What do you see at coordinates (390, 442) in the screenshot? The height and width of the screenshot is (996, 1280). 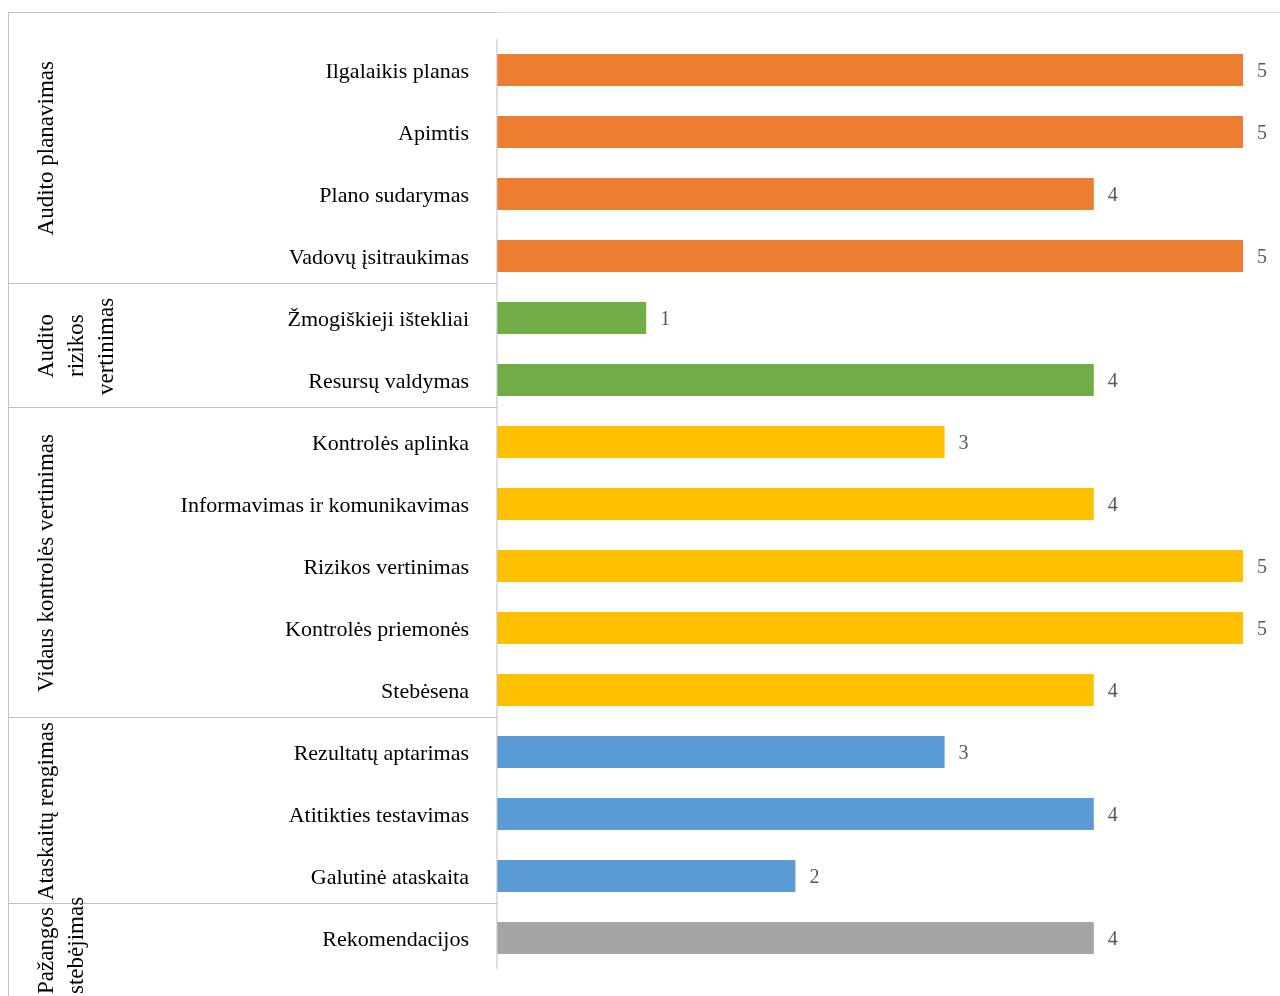 I see `y-tick-label: Kontrolės aplinka` at bounding box center [390, 442].